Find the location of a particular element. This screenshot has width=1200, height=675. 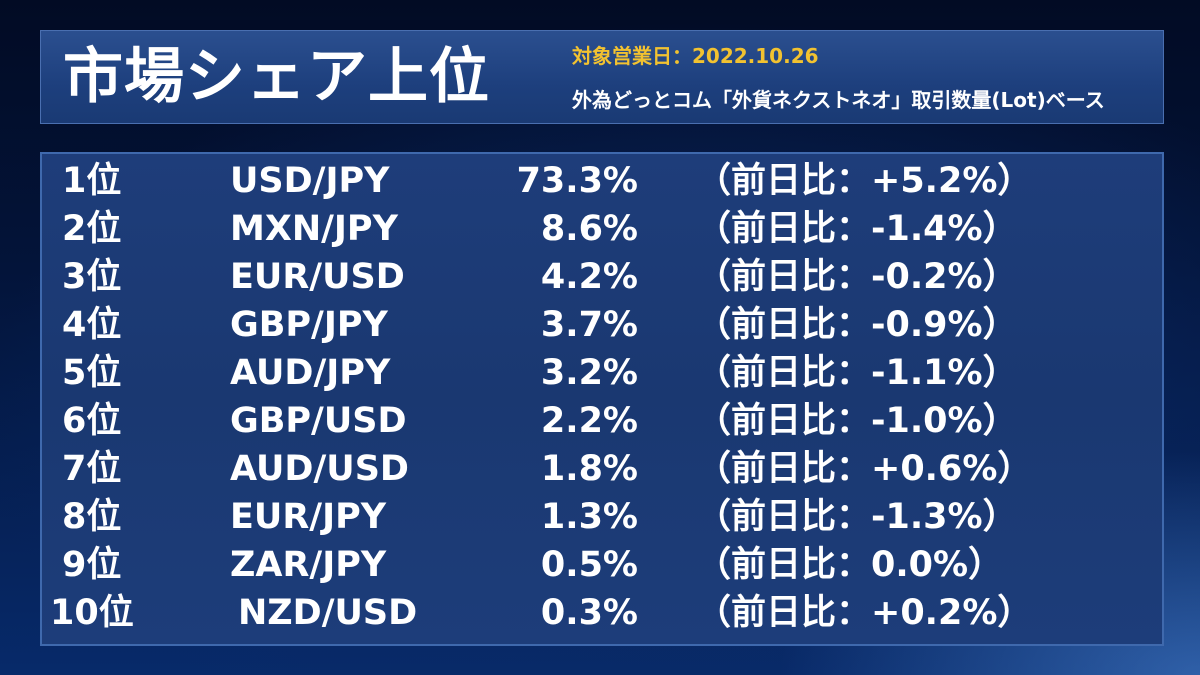

currency-pair-cell: GBP/USD is located at coordinates (318, 421).